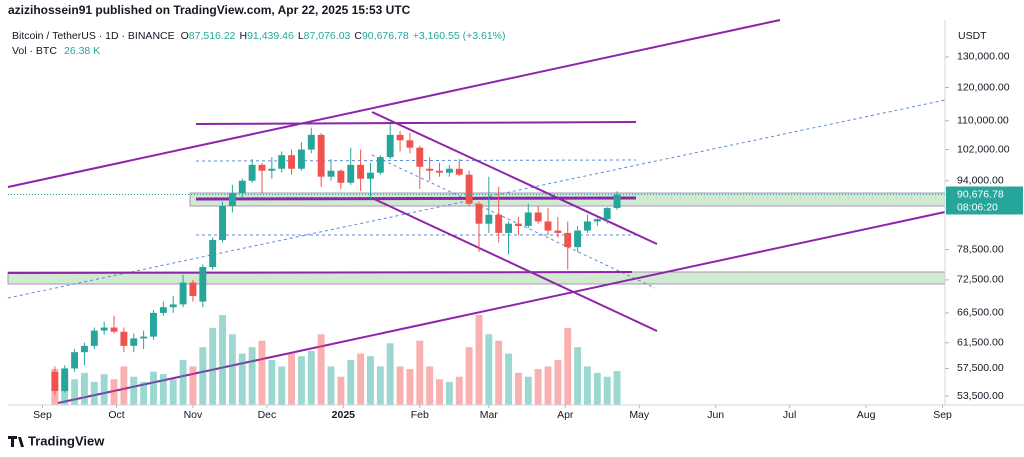 Image resolution: width=1024 pixels, height=457 pixels. I want to click on x-tick-label: Feb, so click(420, 415).